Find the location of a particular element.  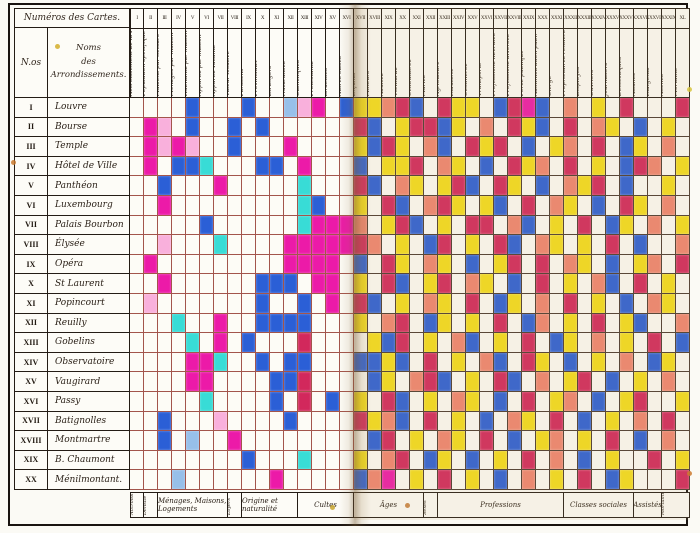

group-label-text: Densité is located at coordinates (146, 505).